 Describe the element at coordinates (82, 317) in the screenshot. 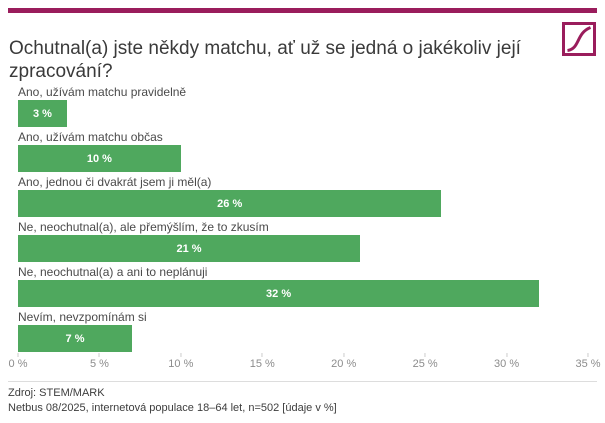

I see `category-label: Nevím, nevzpomínám si` at that location.